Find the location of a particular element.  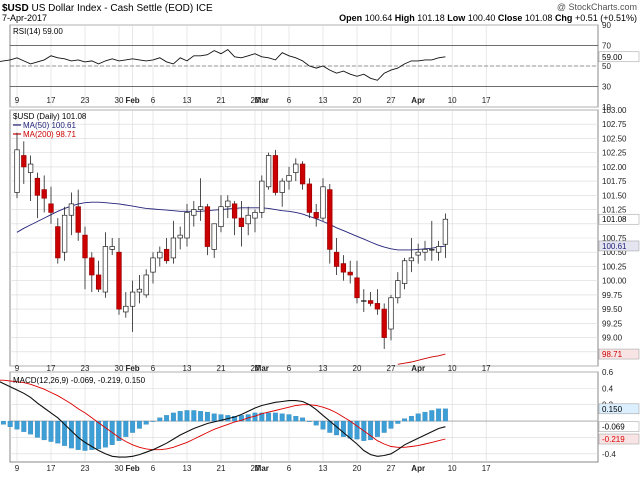

y-tick-label: 90 is located at coordinates (606, 25).